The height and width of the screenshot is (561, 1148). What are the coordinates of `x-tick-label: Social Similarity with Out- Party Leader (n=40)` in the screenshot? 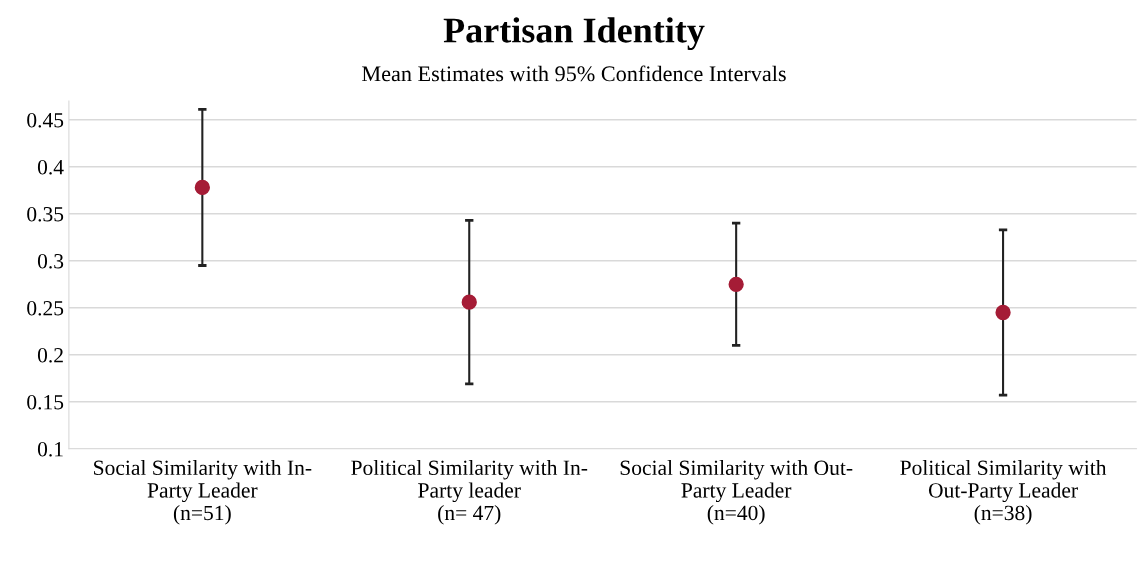 It's located at (736, 492).